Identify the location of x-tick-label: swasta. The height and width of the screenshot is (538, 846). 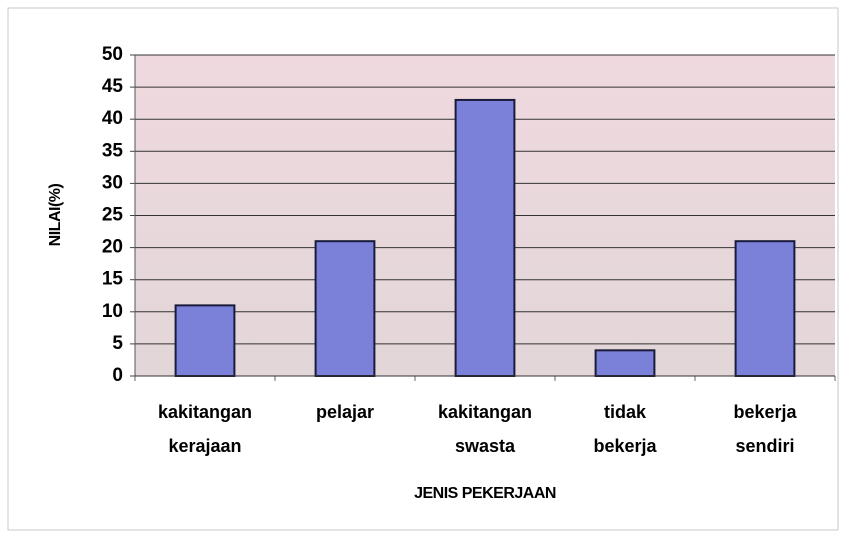
(485, 446).